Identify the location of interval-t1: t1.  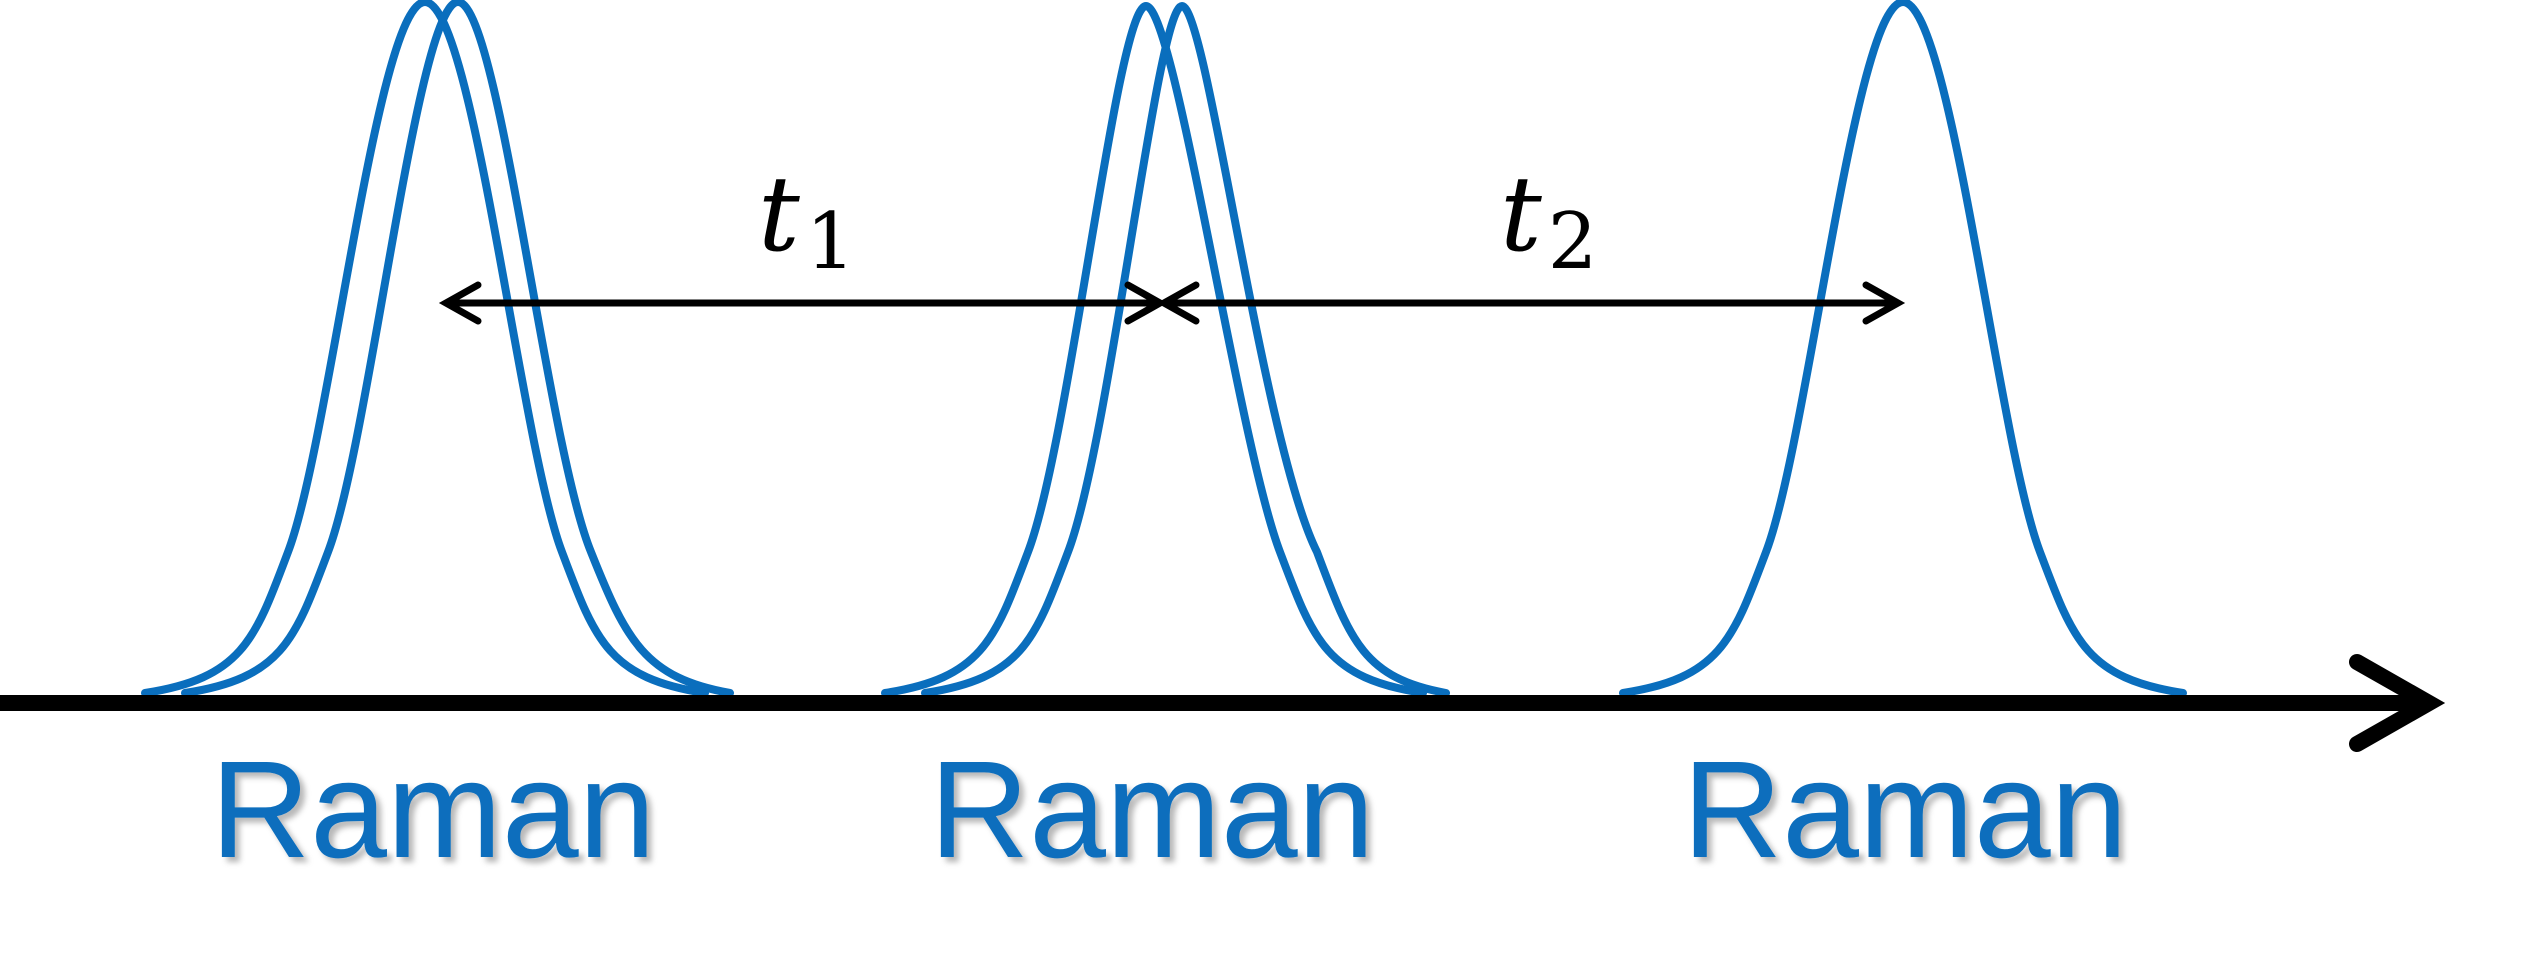
(803, 239).